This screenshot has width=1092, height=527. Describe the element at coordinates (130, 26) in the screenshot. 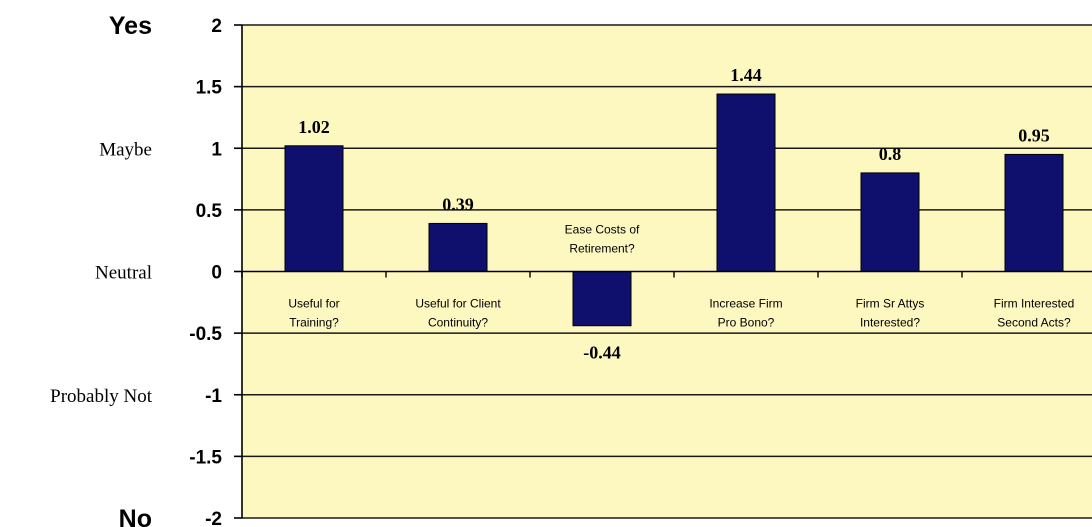

I see `scale-label: Yes` at that location.